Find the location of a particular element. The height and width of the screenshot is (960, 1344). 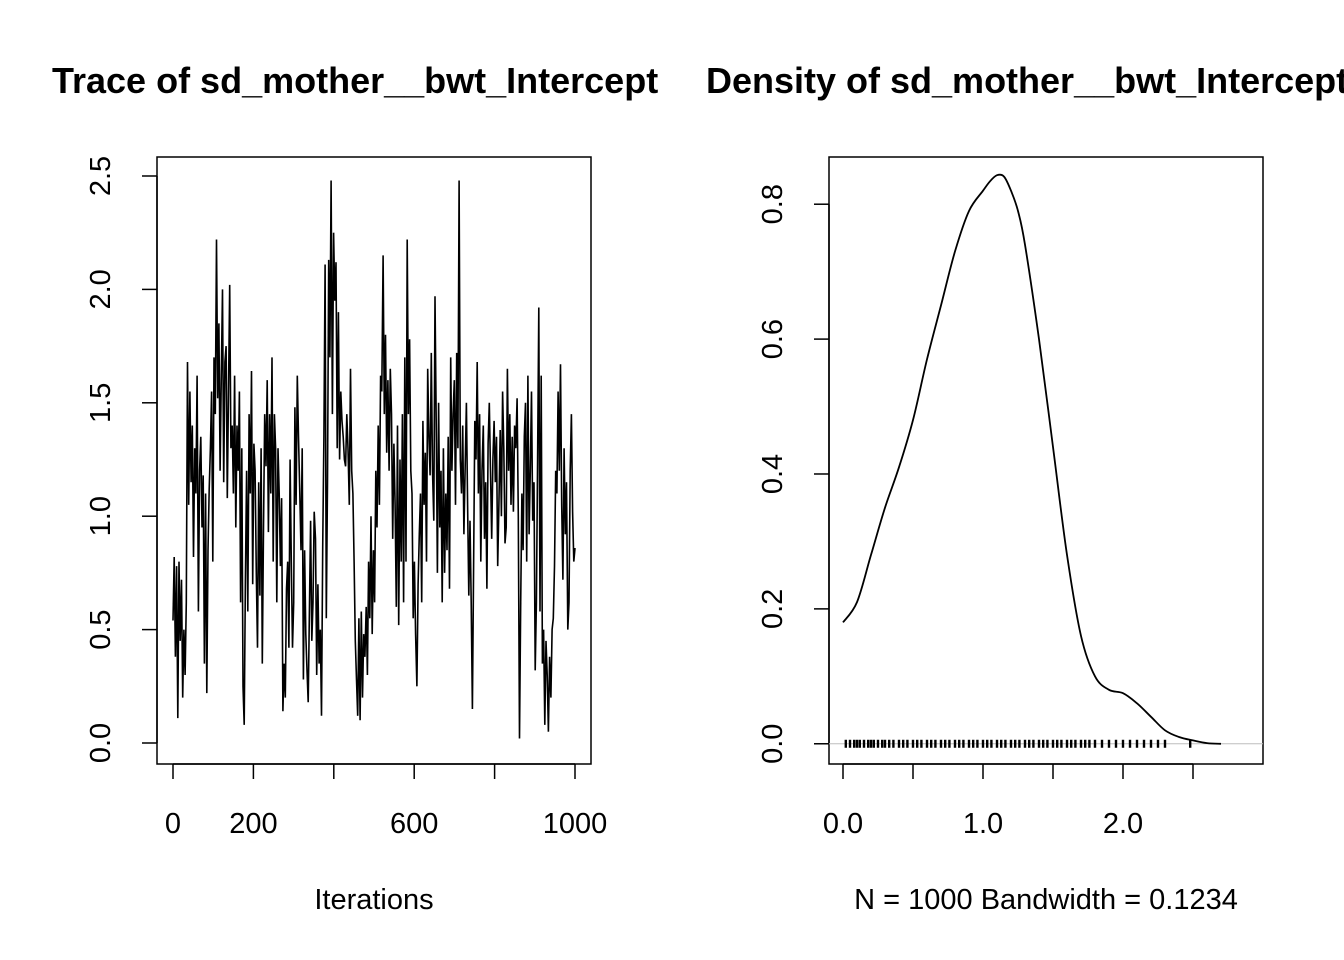

trace-y-tick-label: 1.5 is located at coordinates (101, 403).